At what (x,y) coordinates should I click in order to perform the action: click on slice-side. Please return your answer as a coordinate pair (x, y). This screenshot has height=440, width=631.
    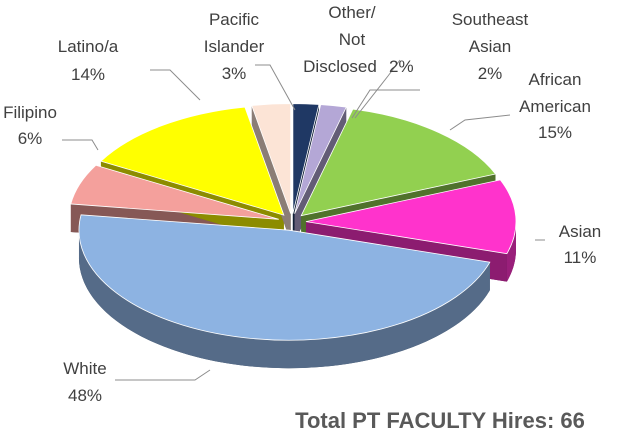
    Looking at the image, I should click on (511, 251).